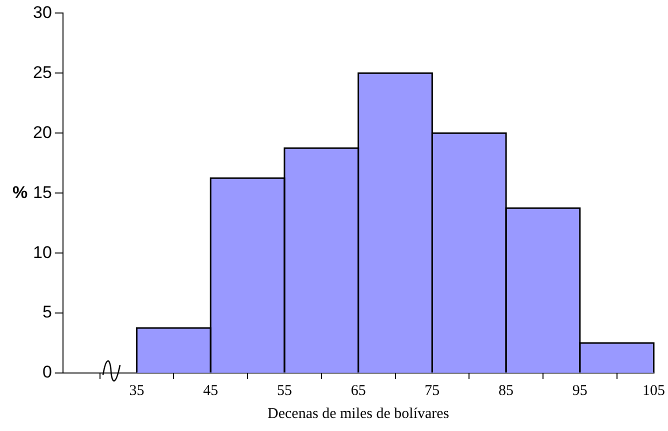 Image resolution: width=668 pixels, height=431 pixels. Describe the element at coordinates (284, 390) in the screenshot. I see `x-tick-label: 55` at that location.